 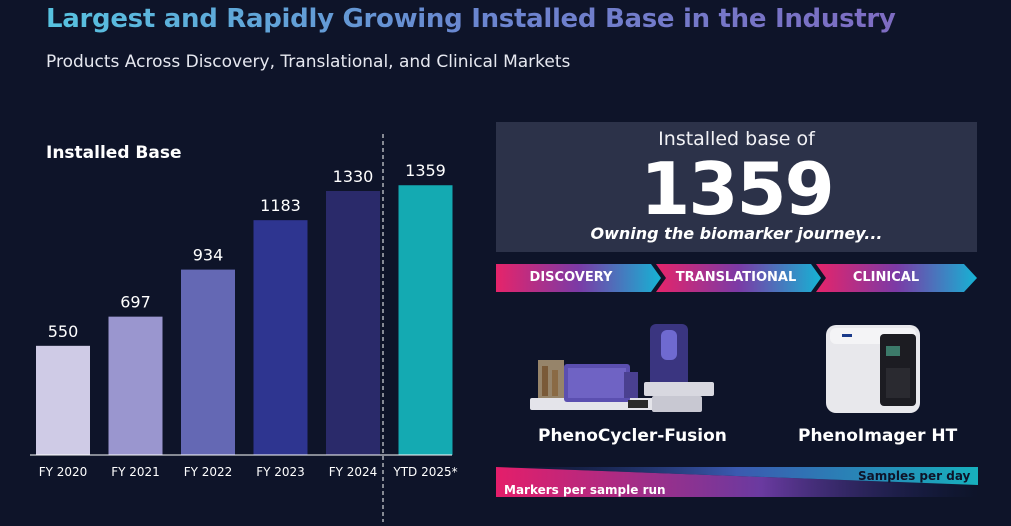 What do you see at coordinates (135, 385) in the screenshot?
I see `bar-fy-2021` at bounding box center [135, 385].